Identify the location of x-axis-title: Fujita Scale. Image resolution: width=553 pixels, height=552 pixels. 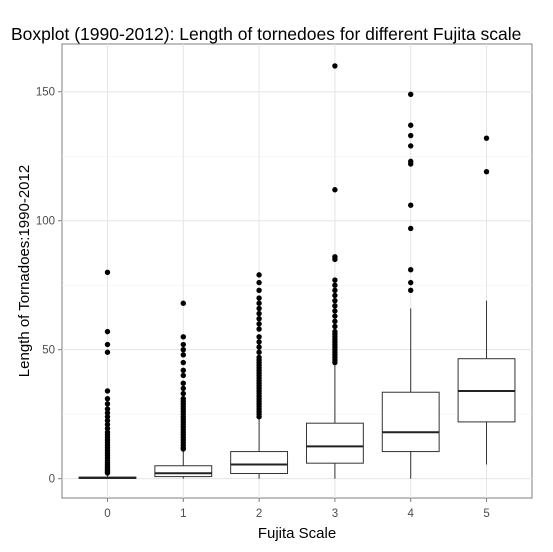
(297, 533).